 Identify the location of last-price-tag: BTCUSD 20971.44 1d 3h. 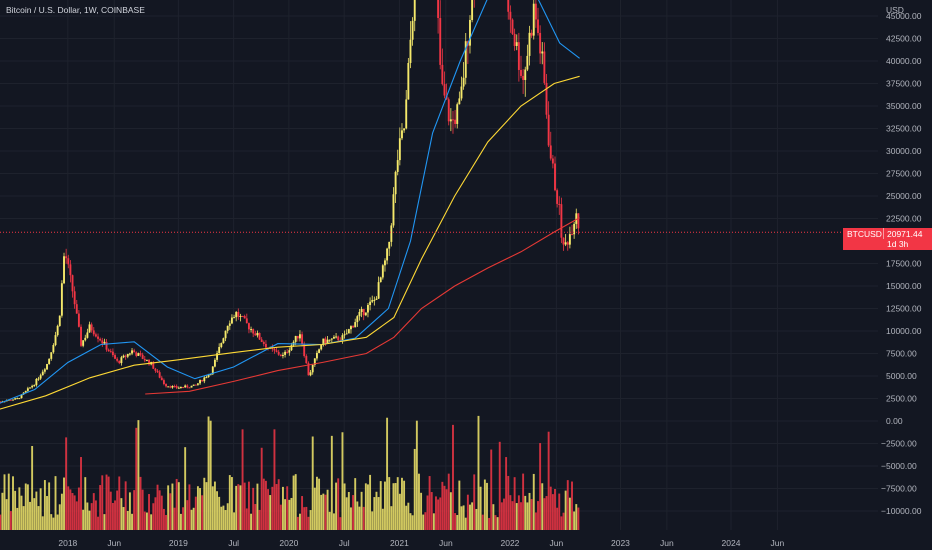
(887, 239).